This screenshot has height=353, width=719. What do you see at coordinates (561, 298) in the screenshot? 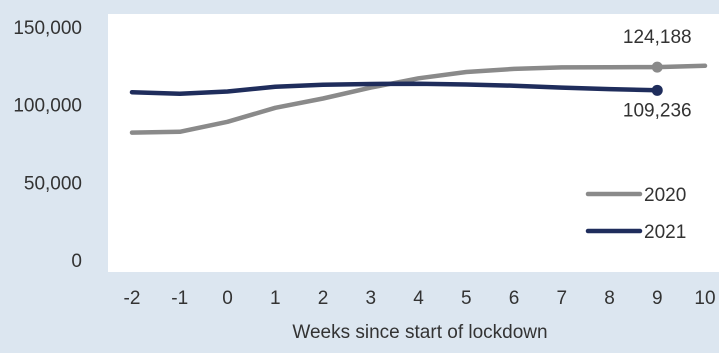
I see `x-tick-label: 7` at bounding box center [561, 298].